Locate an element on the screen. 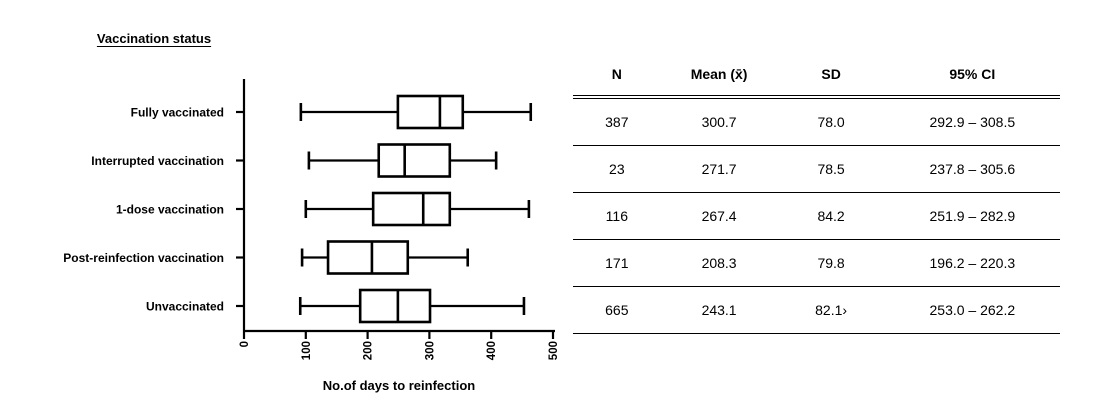  table-row: 171 208.3 79.8 196.2 – 220.3 is located at coordinates (816, 263).